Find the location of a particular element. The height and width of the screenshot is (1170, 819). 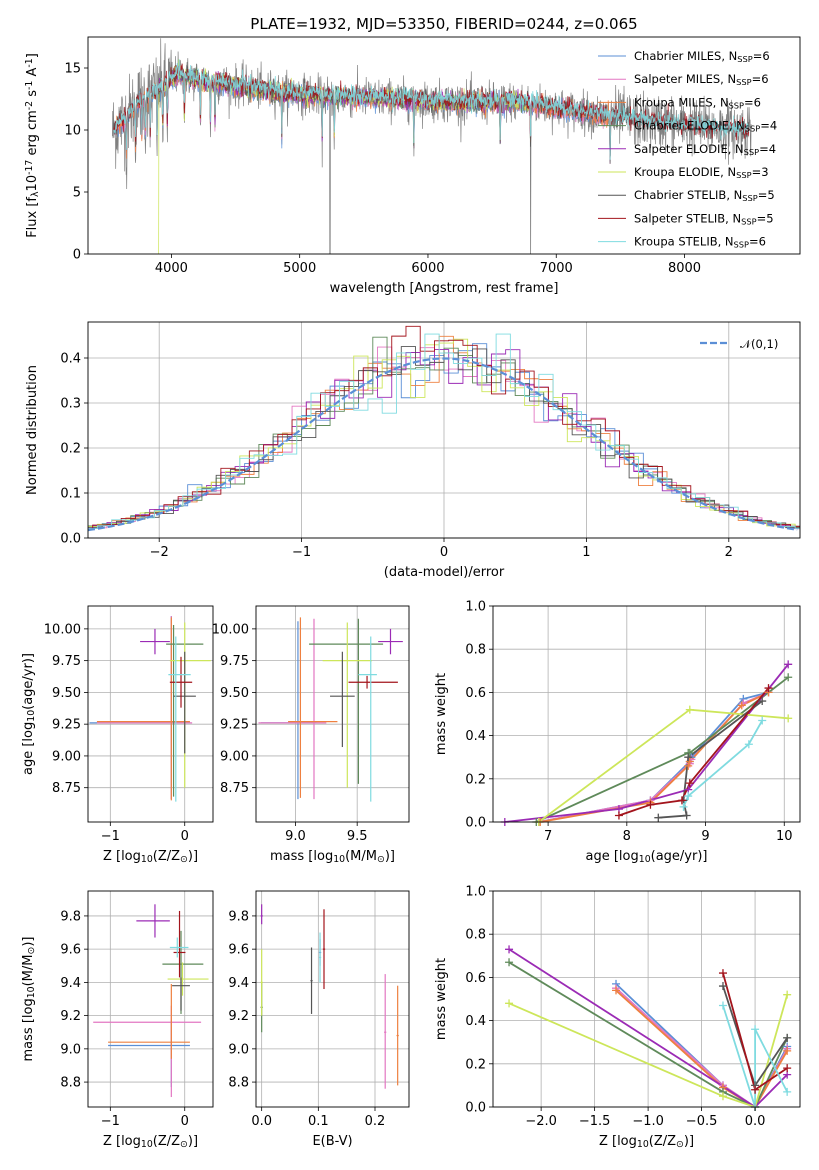

y-tick-label: 10 is located at coordinates (72, 131).